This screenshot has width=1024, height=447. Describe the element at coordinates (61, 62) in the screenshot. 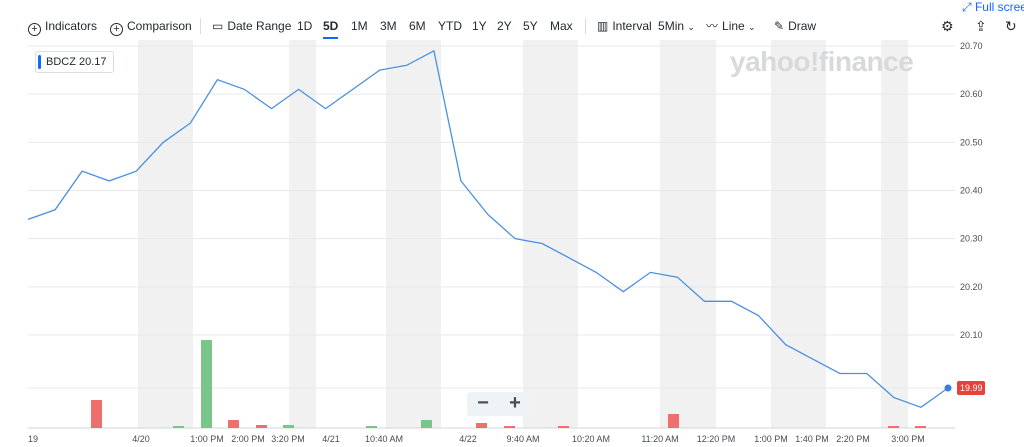

I see `ticker-symbol: BDCZ` at that location.